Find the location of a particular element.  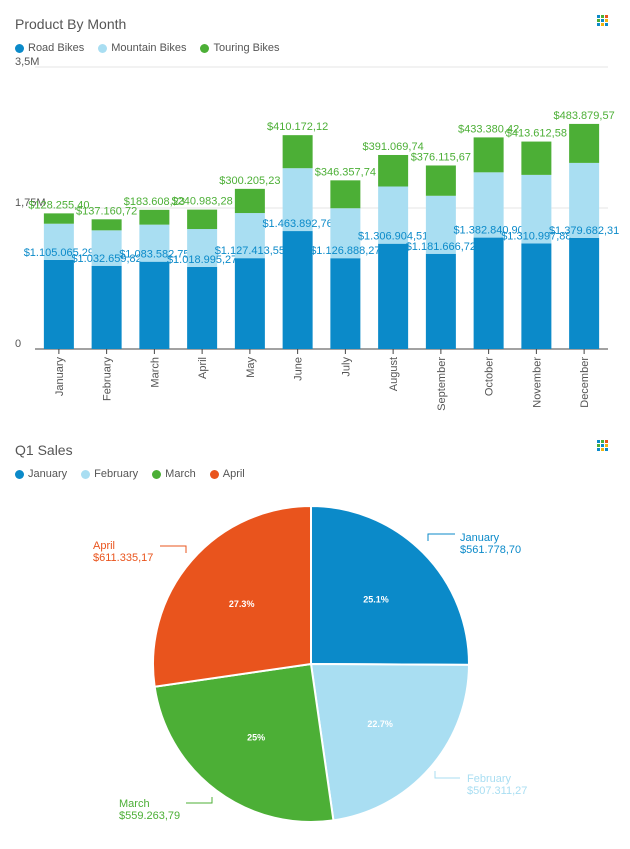

pie-value-label: $559.263,79 is located at coordinates (149, 816).